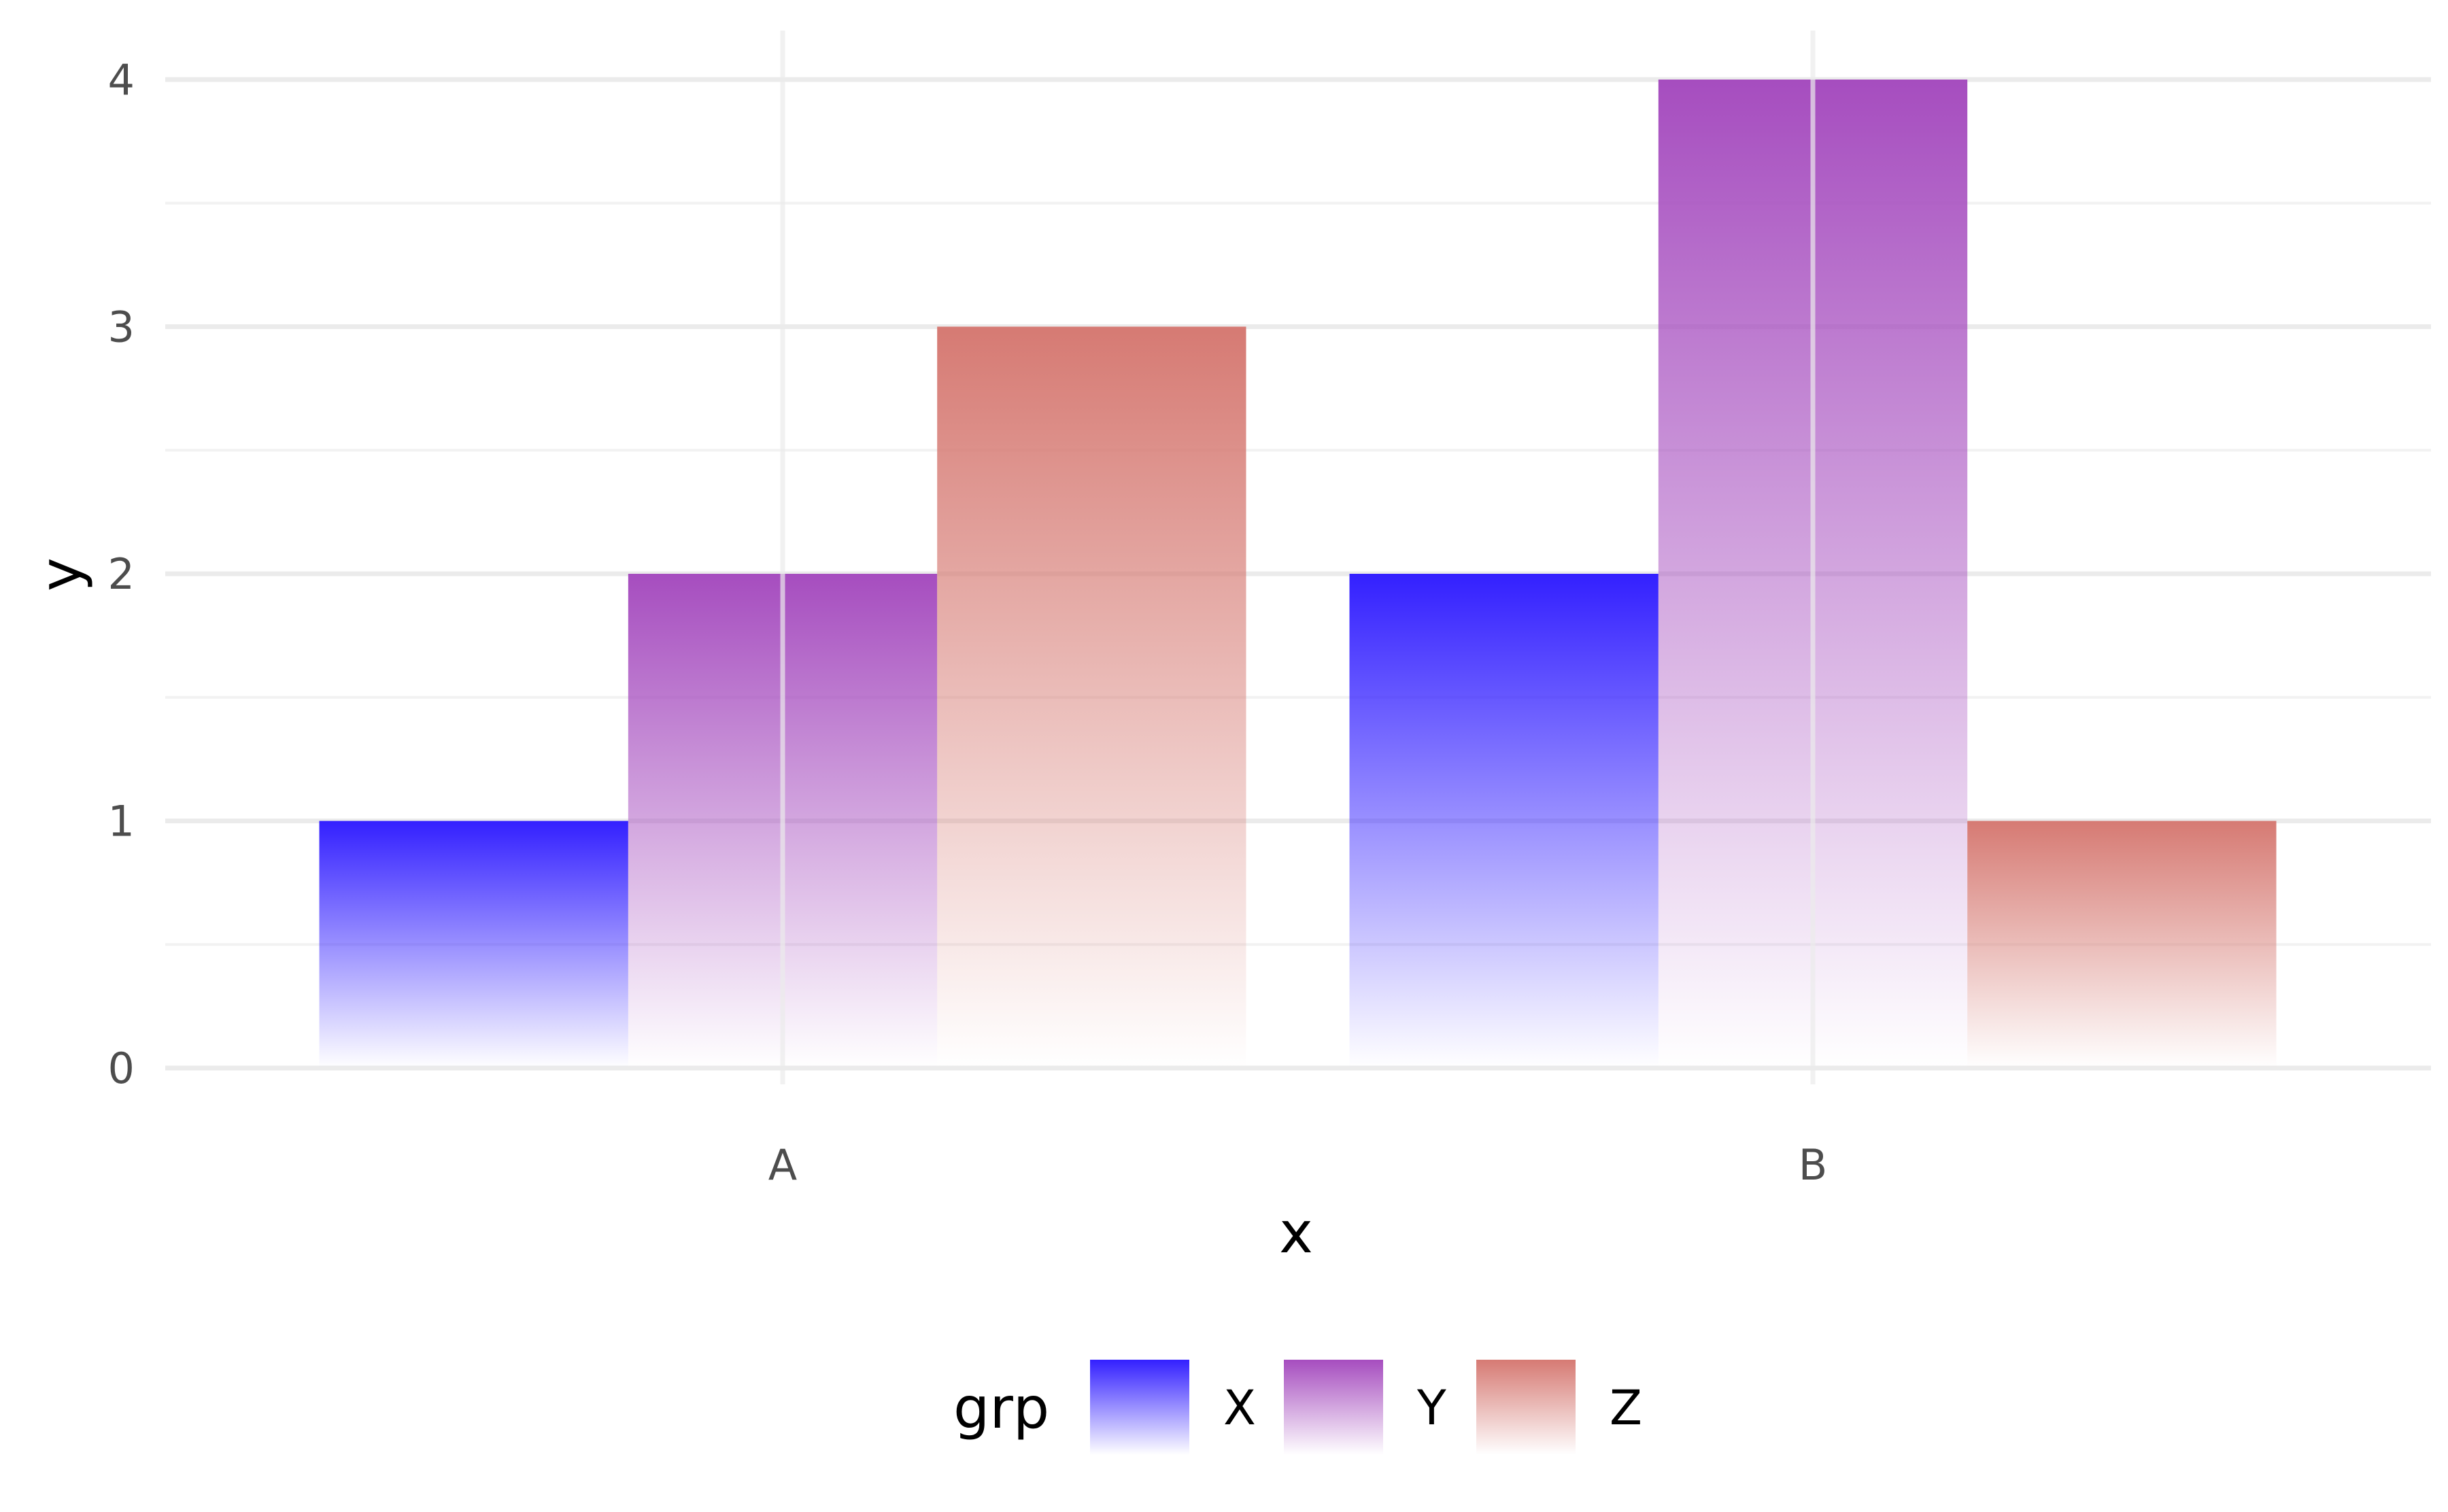 The width and height of the screenshot is (2448, 1512). What do you see at coordinates (2122, 944) in the screenshot?
I see `bar-B-Z` at bounding box center [2122, 944].